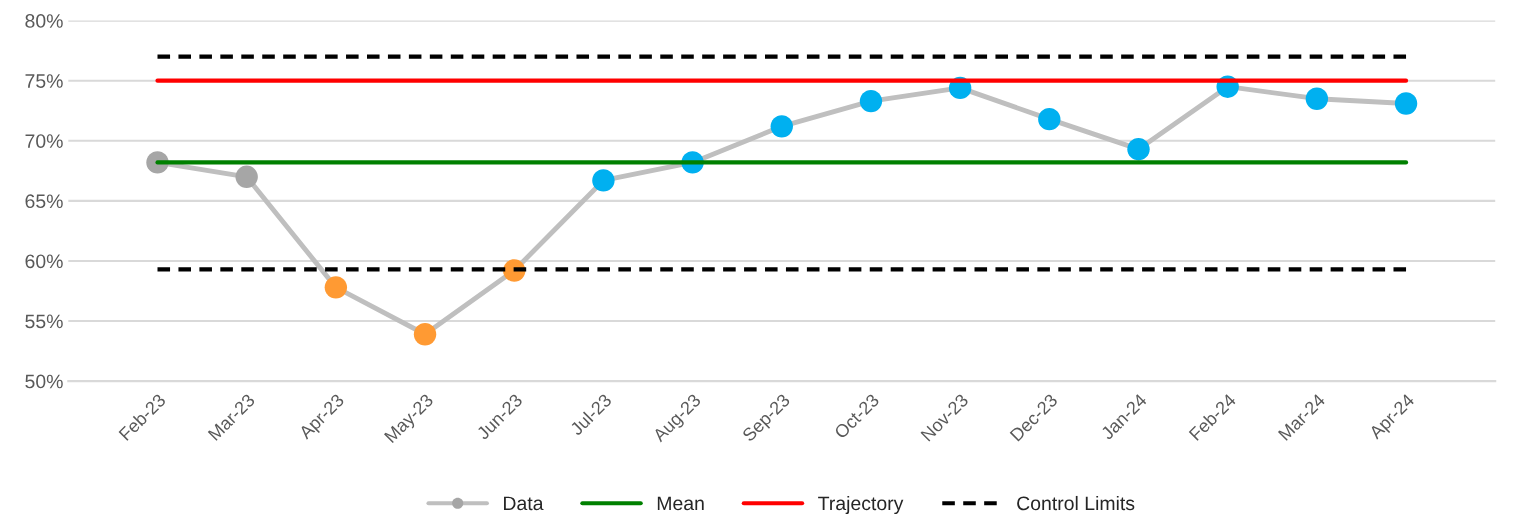 This screenshot has width=1518, height=515. What do you see at coordinates (1076, 503) in the screenshot?
I see `legend-label: Control Limits` at bounding box center [1076, 503].